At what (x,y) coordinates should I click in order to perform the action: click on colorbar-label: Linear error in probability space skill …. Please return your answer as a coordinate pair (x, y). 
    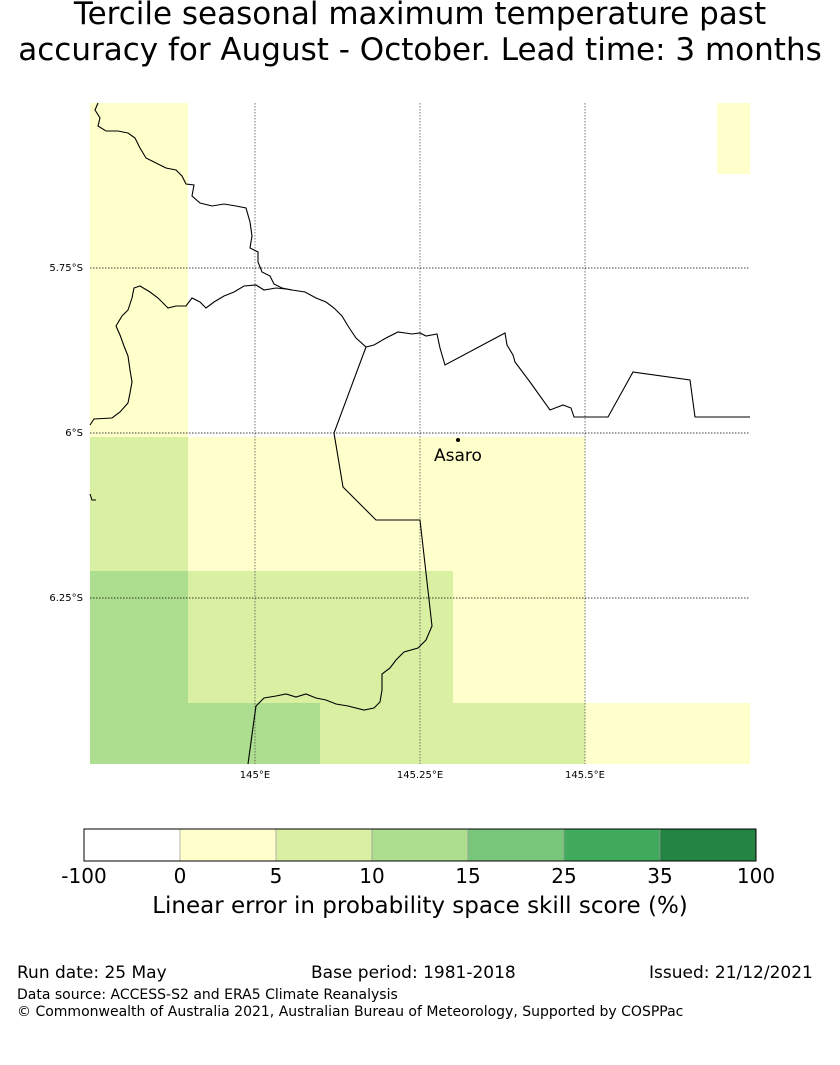
    Looking at the image, I should click on (420, 906).